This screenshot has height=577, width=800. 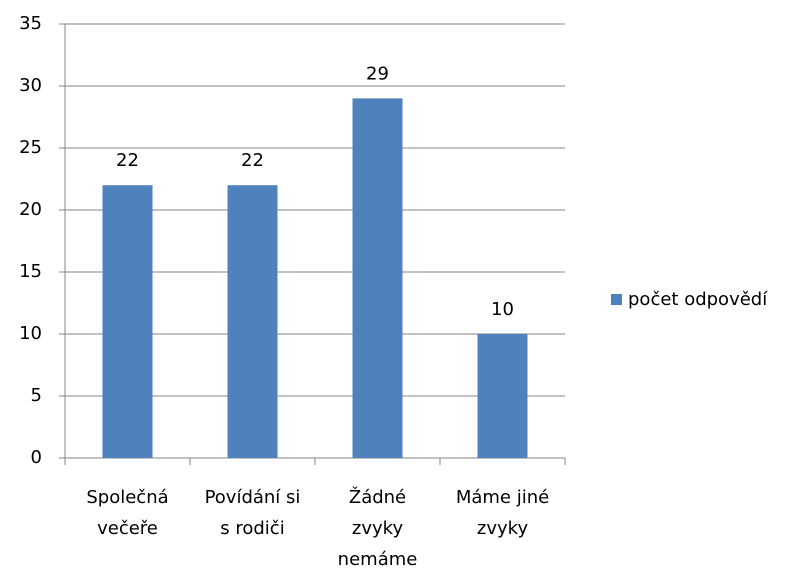 I want to click on x-tick-label: Společná, so click(x=127, y=497).